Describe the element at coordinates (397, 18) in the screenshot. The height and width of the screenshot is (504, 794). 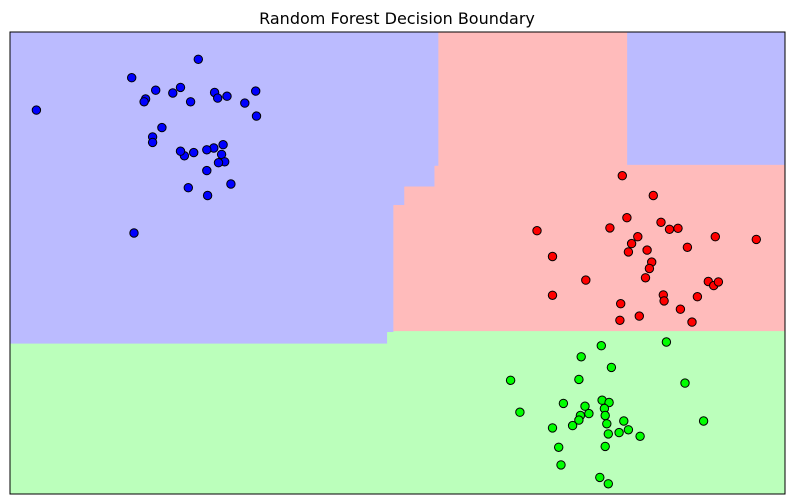
I see `chart-title: Random Forest Decision Boundary` at that location.